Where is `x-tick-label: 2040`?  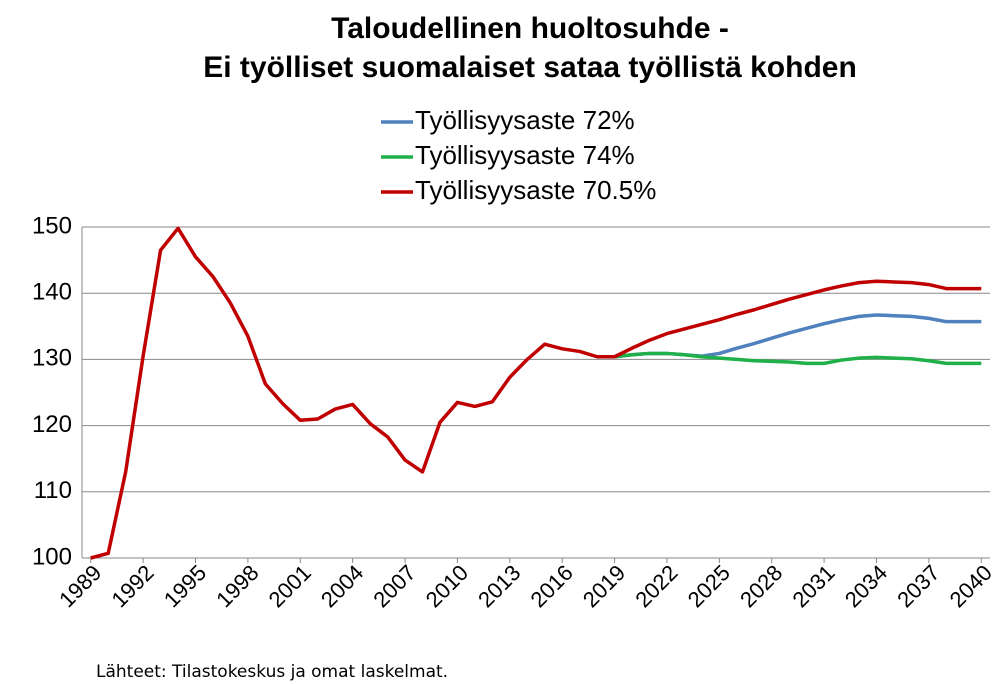 x-tick-label: 2040 is located at coordinates (970, 586).